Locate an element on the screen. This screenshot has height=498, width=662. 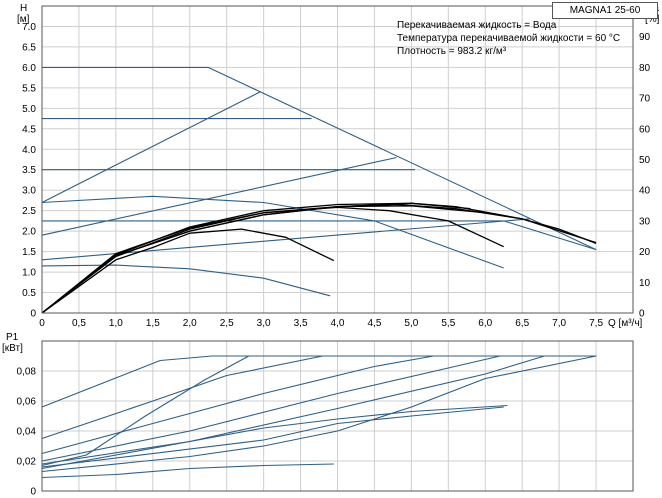
x-tick-label: 2,0 is located at coordinates (190, 323).